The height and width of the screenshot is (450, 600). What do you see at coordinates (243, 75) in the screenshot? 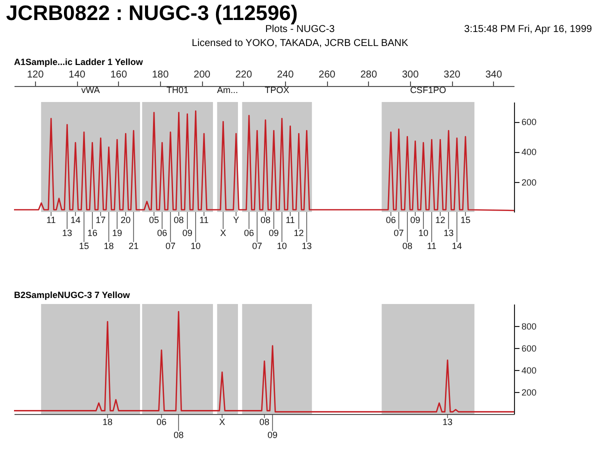
I see `x-tick-label: 220` at bounding box center [243, 75].